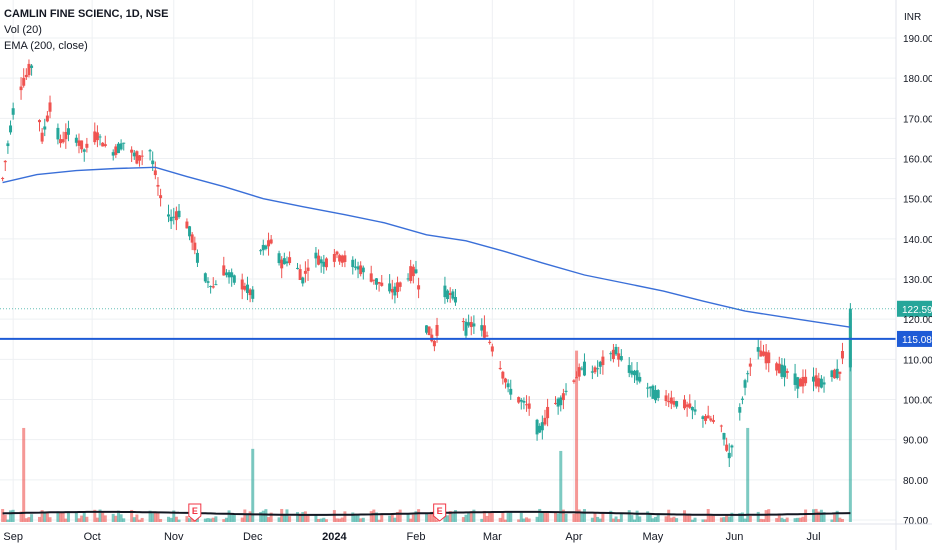  Describe the element at coordinates (466, 533) in the screenshot. I see `time-axis: Sep Oct Nov Dec 2024 Feb Mar Apr May Jun Jul` at that location.